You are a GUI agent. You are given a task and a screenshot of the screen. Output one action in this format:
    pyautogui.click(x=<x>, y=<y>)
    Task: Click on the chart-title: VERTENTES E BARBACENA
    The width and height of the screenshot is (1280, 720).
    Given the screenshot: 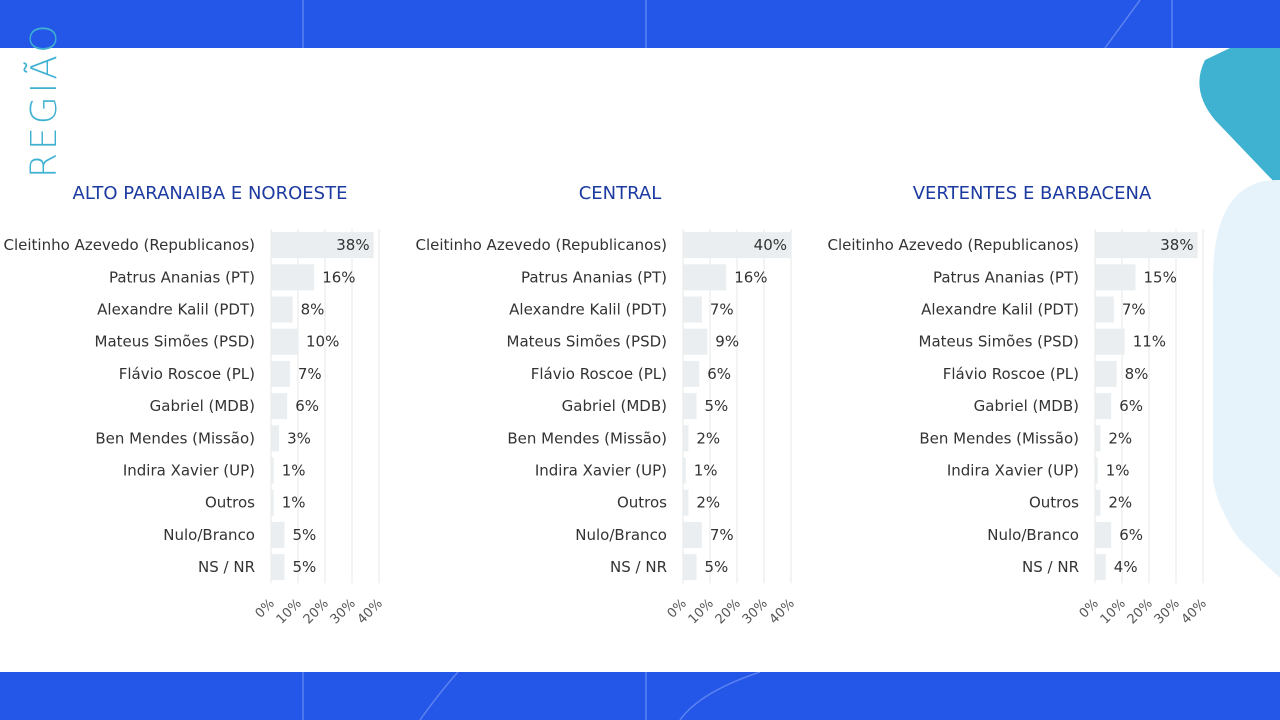 What is the action you would take?
    pyautogui.click(x=1032, y=193)
    